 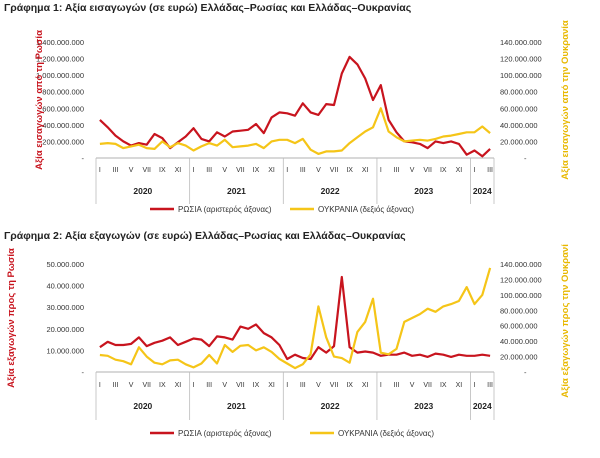 What do you see at coordinates (63, 141) in the screenshot?
I see `y-left-tick-label: 200.000.000` at bounding box center [63, 141].